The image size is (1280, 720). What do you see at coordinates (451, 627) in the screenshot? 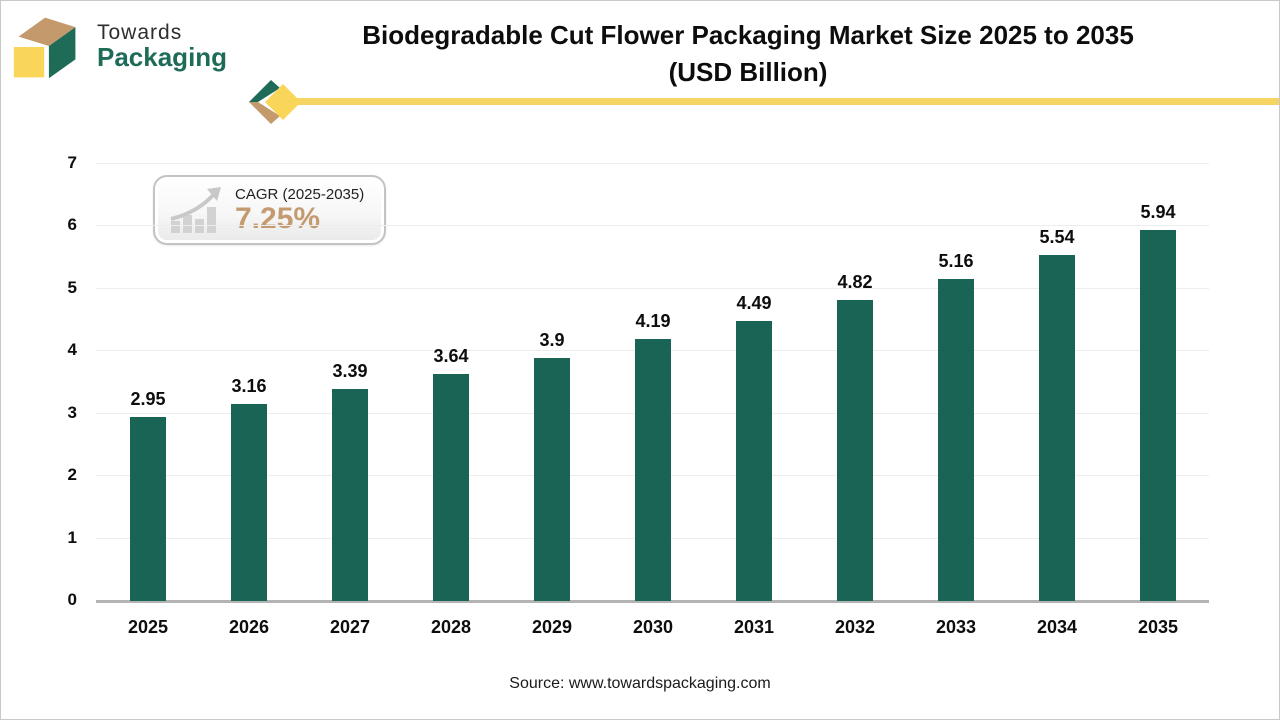
I see `x-axis-tick-label: 2028` at bounding box center [451, 627].